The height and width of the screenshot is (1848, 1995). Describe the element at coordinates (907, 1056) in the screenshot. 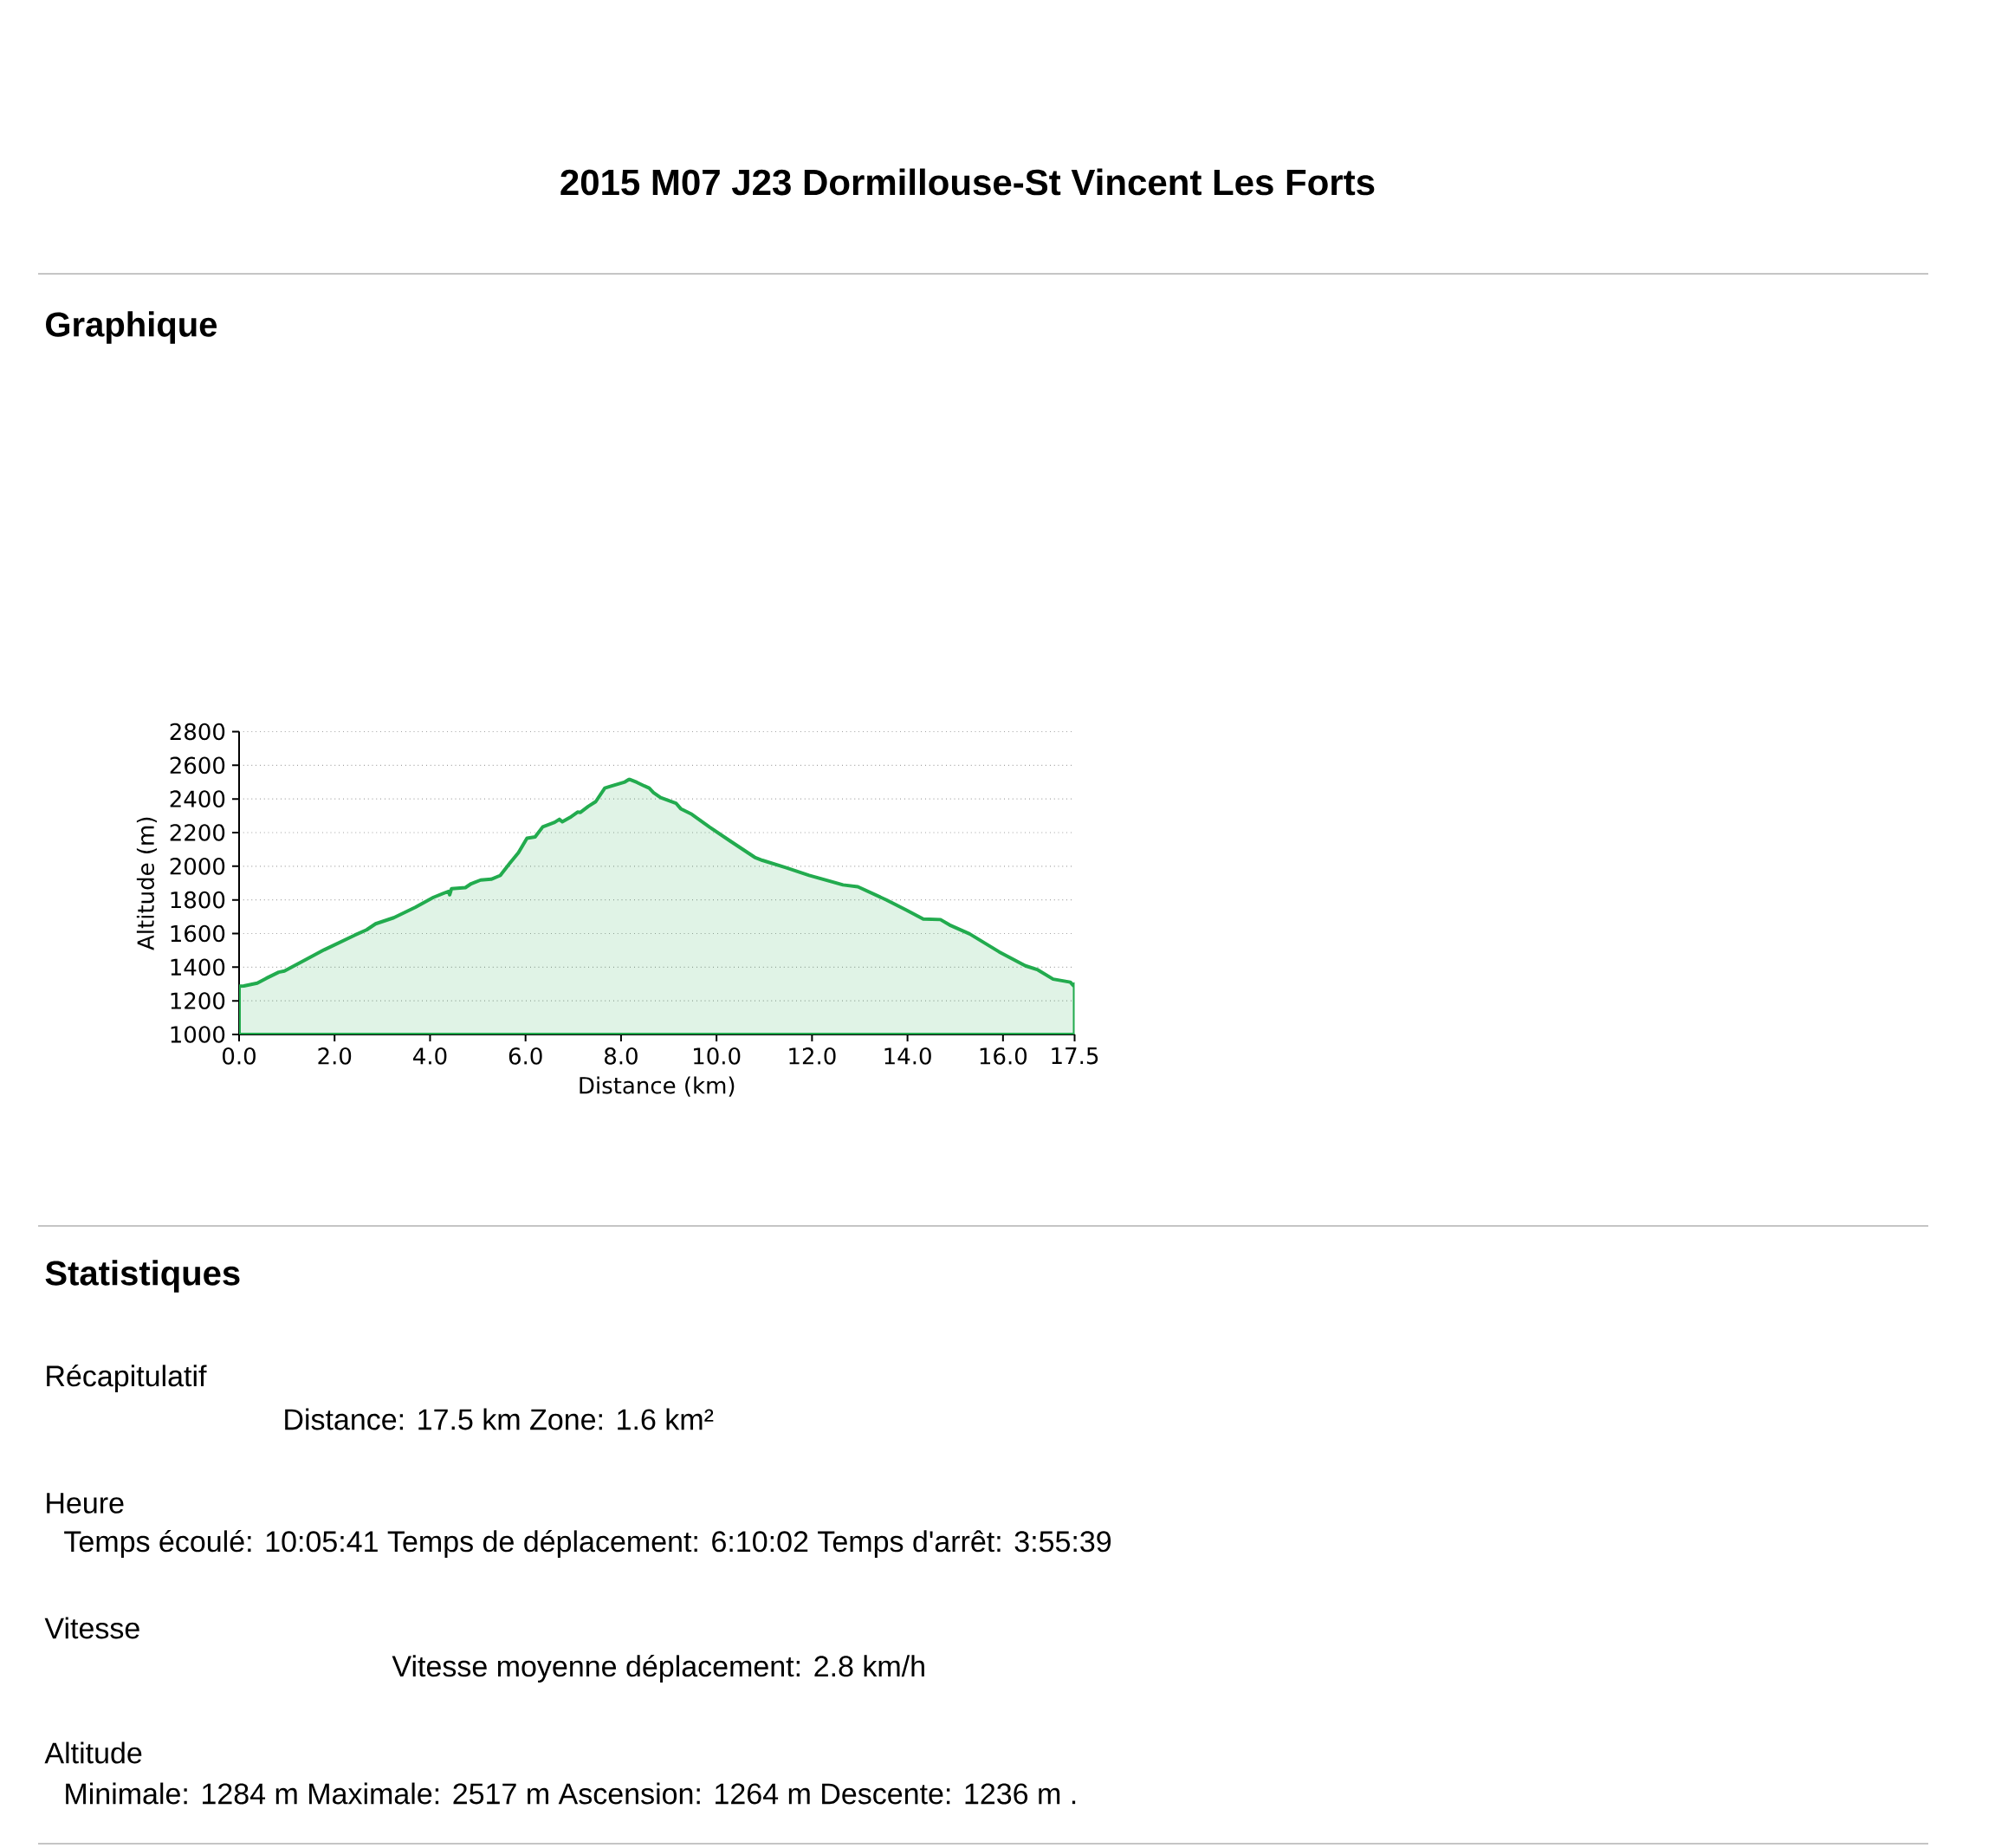

I see `x-tick-label: 14.0` at that location.